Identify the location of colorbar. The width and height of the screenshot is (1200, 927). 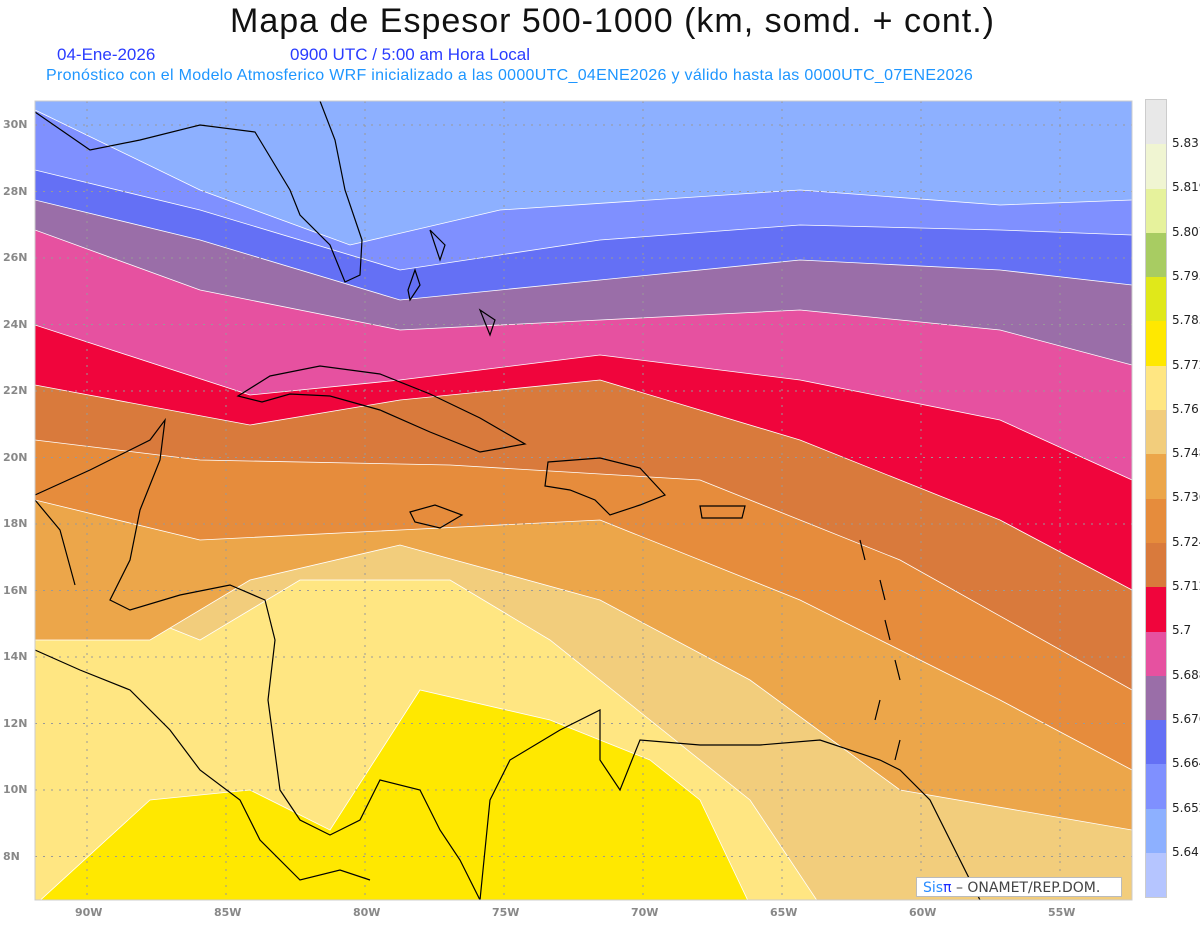
(1156, 499).